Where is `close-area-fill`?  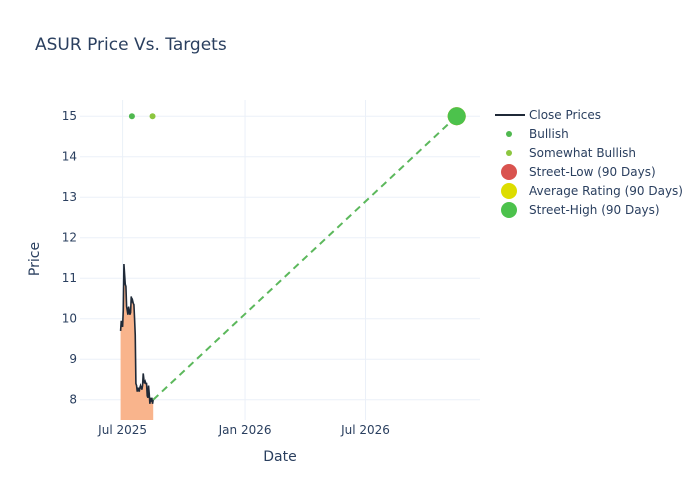 close-area-fill is located at coordinates (137, 342).